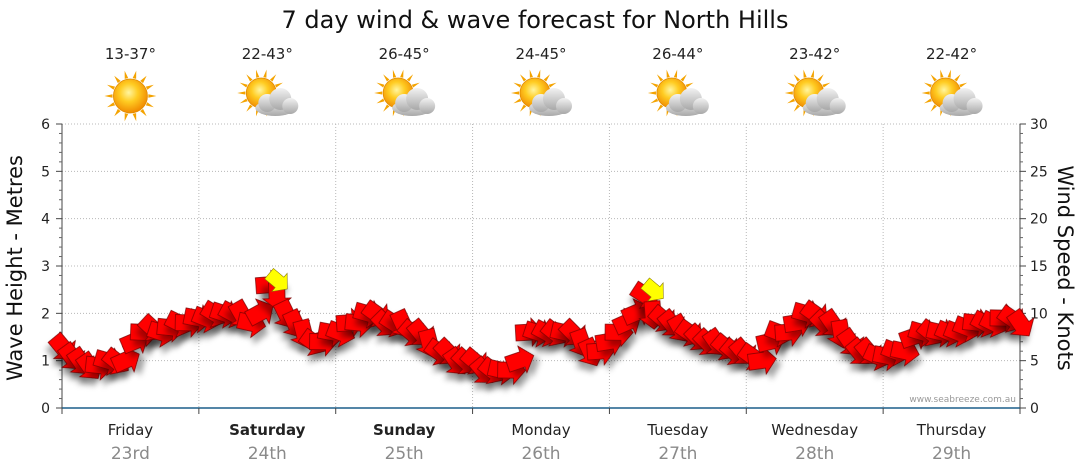 This screenshot has width=1080, height=475. What do you see at coordinates (45, 362) in the screenshot?
I see `left-tick-label: 1` at bounding box center [45, 362].